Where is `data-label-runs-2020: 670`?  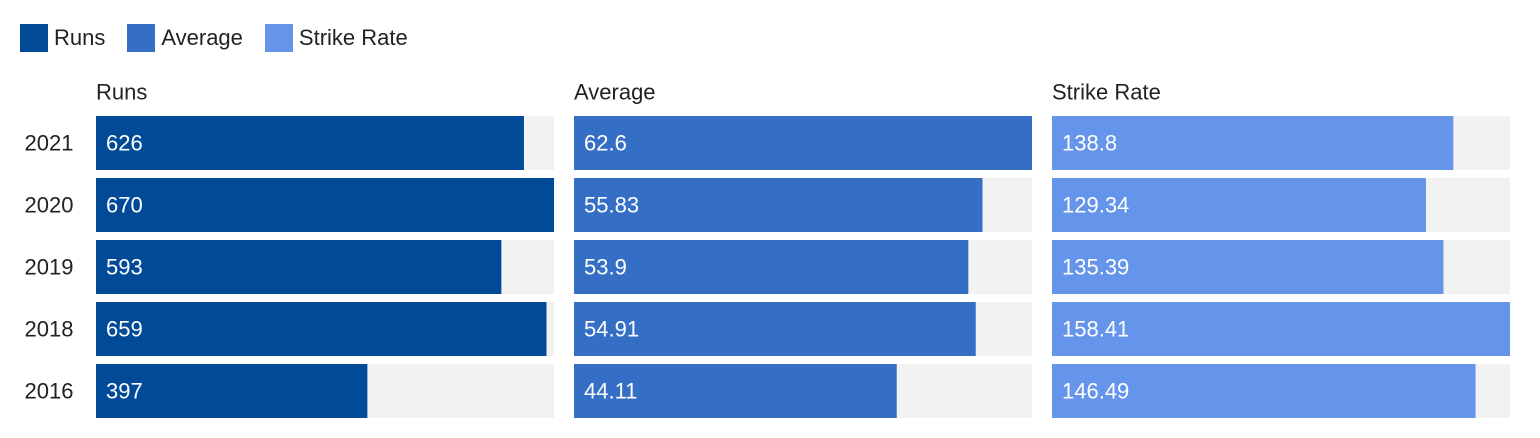
data-label-runs-2020: 670 is located at coordinates (124, 205).